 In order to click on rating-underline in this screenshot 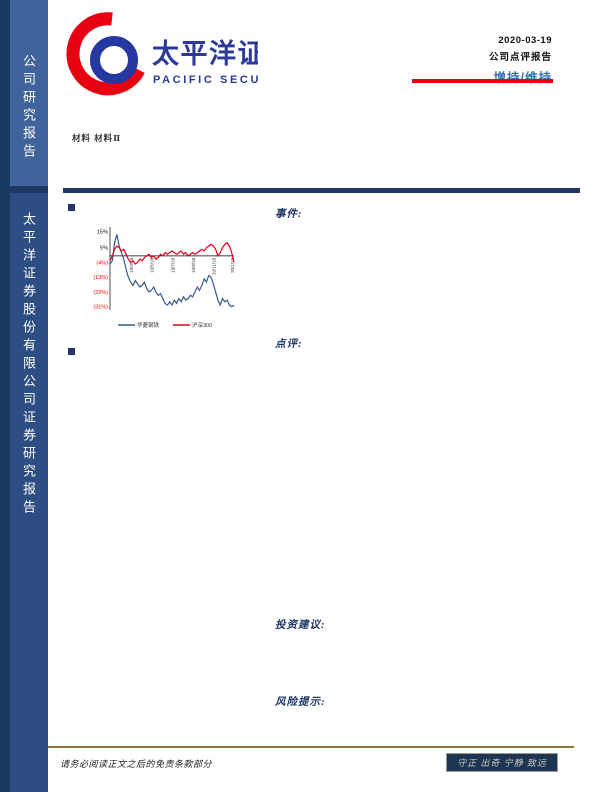, I will do `click(482, 81)`.